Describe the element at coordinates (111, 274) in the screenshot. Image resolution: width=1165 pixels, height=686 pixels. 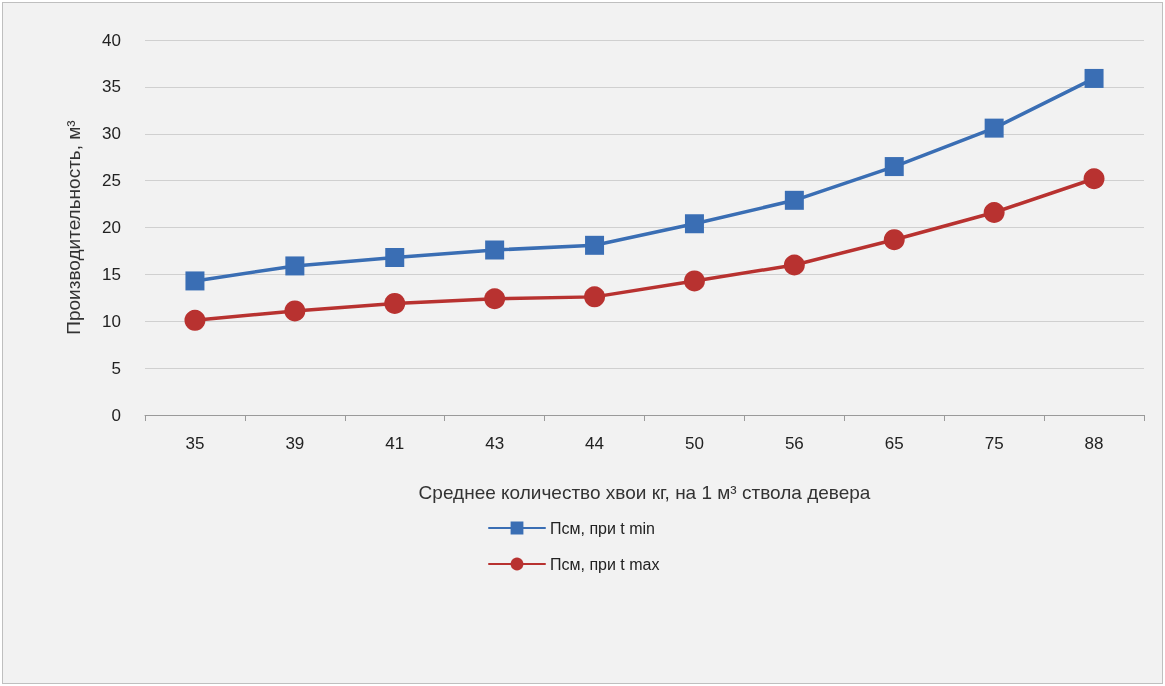
I see `y-tick-label: 15` at that location.